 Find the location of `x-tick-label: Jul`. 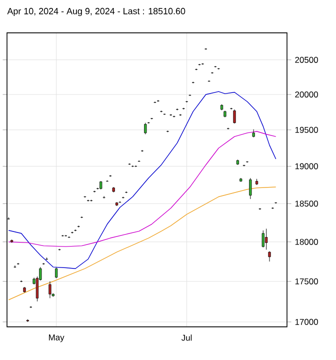

x-tick-label: Jul is located at coordinates (186, 337).